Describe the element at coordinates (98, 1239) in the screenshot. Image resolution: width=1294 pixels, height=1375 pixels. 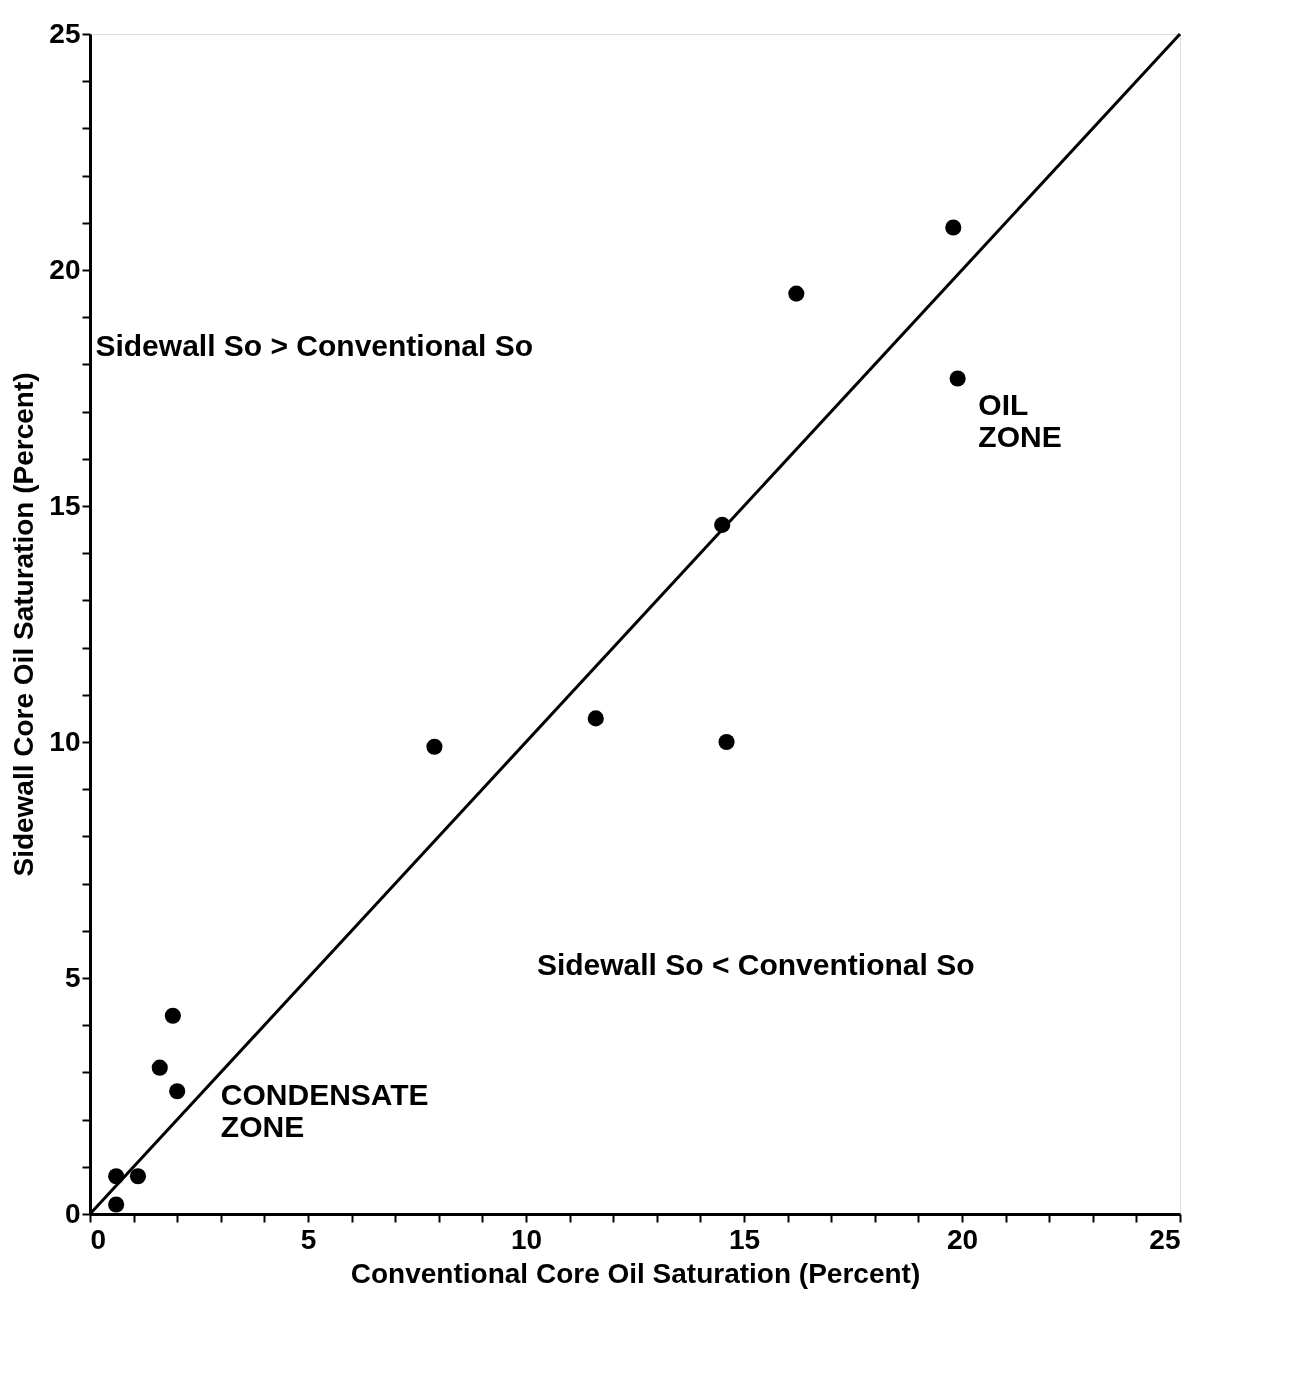
I see `x-tick-label: 0` at that location.